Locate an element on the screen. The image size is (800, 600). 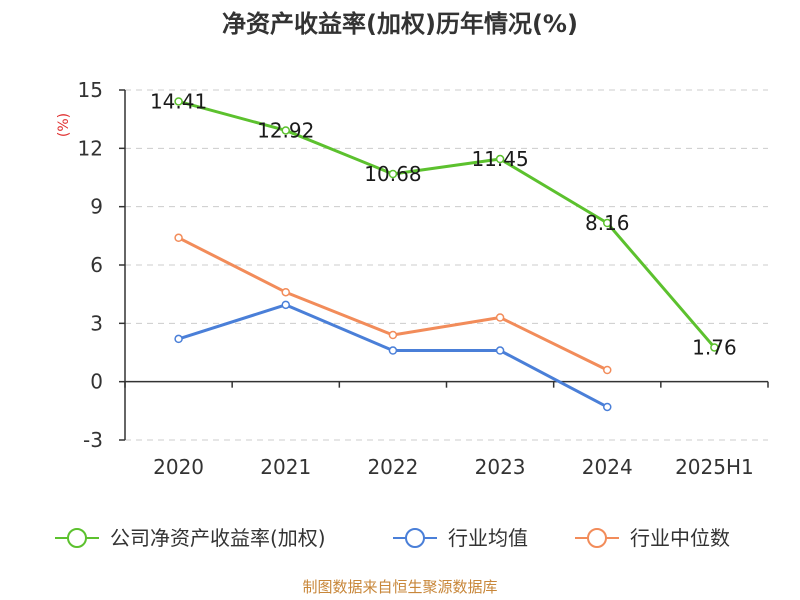
data-label: 14.41 is located at coordinates (178, 101).